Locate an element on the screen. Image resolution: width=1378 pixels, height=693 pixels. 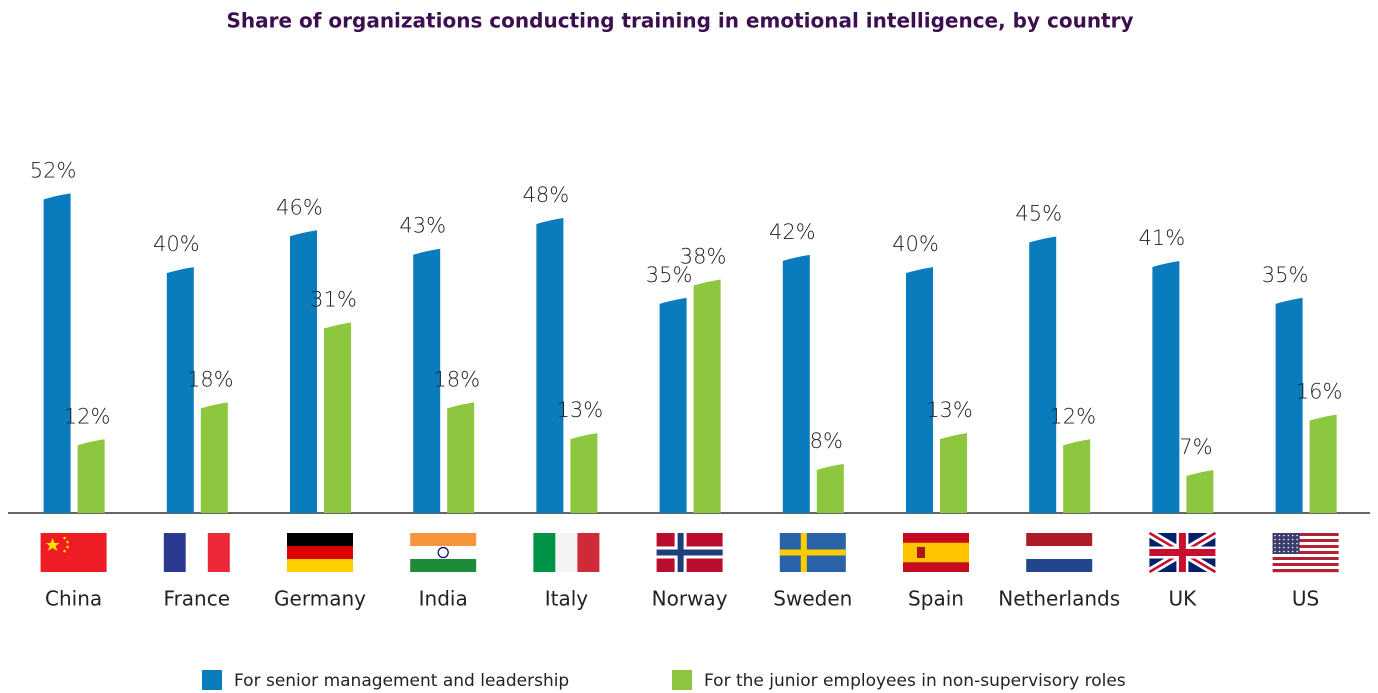
value-label: 41% is located at coordinates (1162, 238).